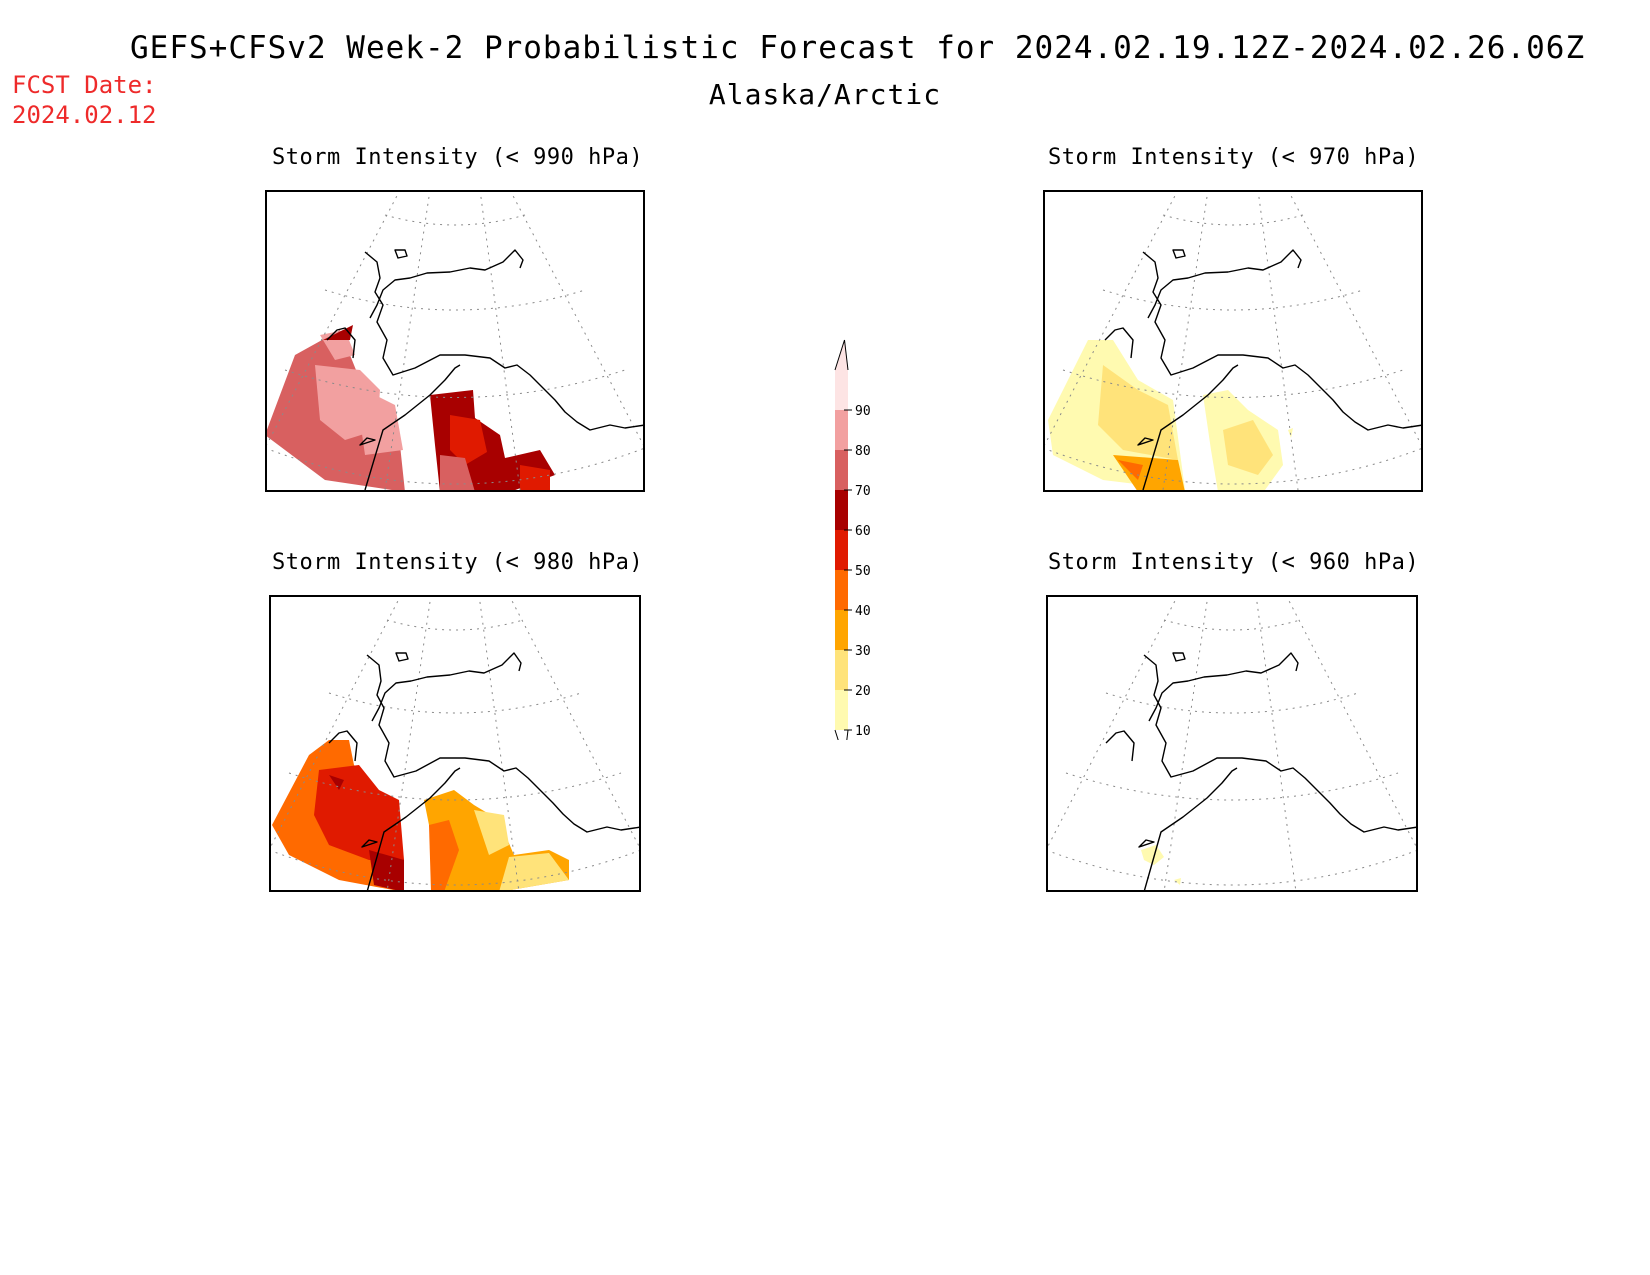 The width and height of the screenshot is (1650, 1275). I want to click on legend-tick-label: 50, so click(863, 571).